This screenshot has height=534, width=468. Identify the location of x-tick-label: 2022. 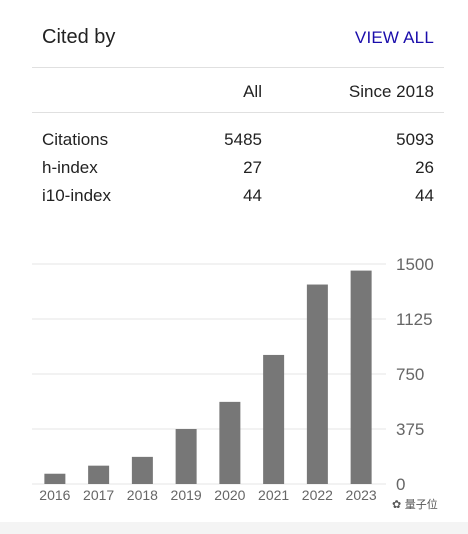
(317, 495).